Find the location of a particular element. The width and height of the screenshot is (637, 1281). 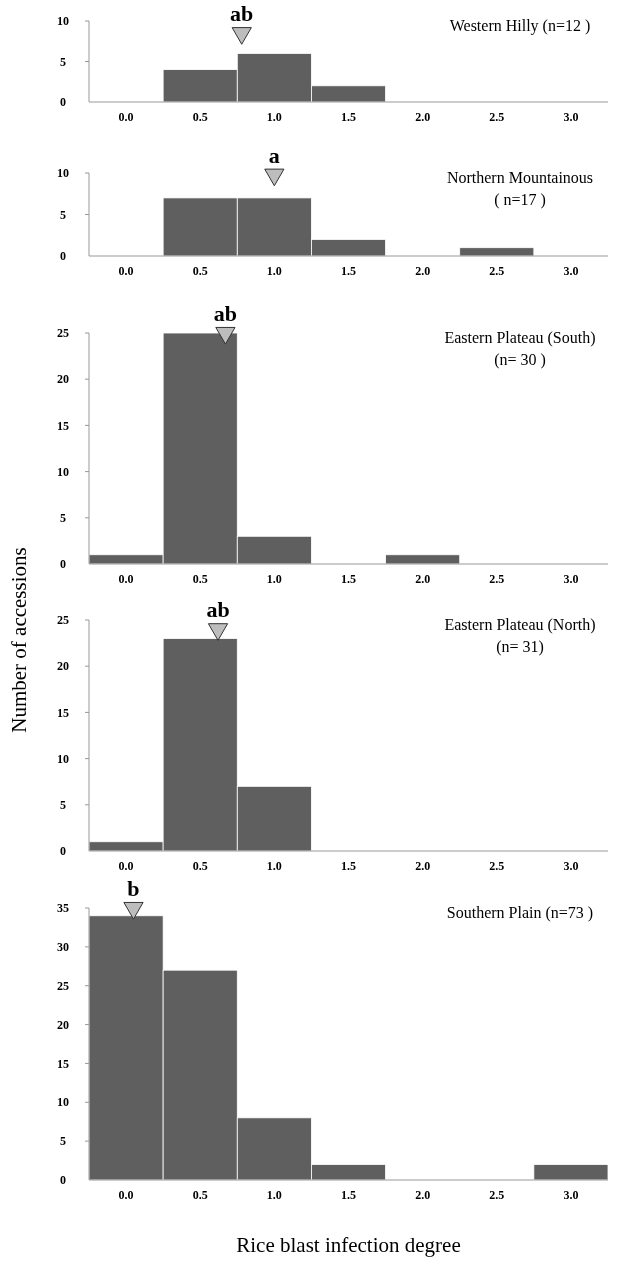

chart-title: Northern Mountainous ( n=17 ) is located at coordinates (520, 189).